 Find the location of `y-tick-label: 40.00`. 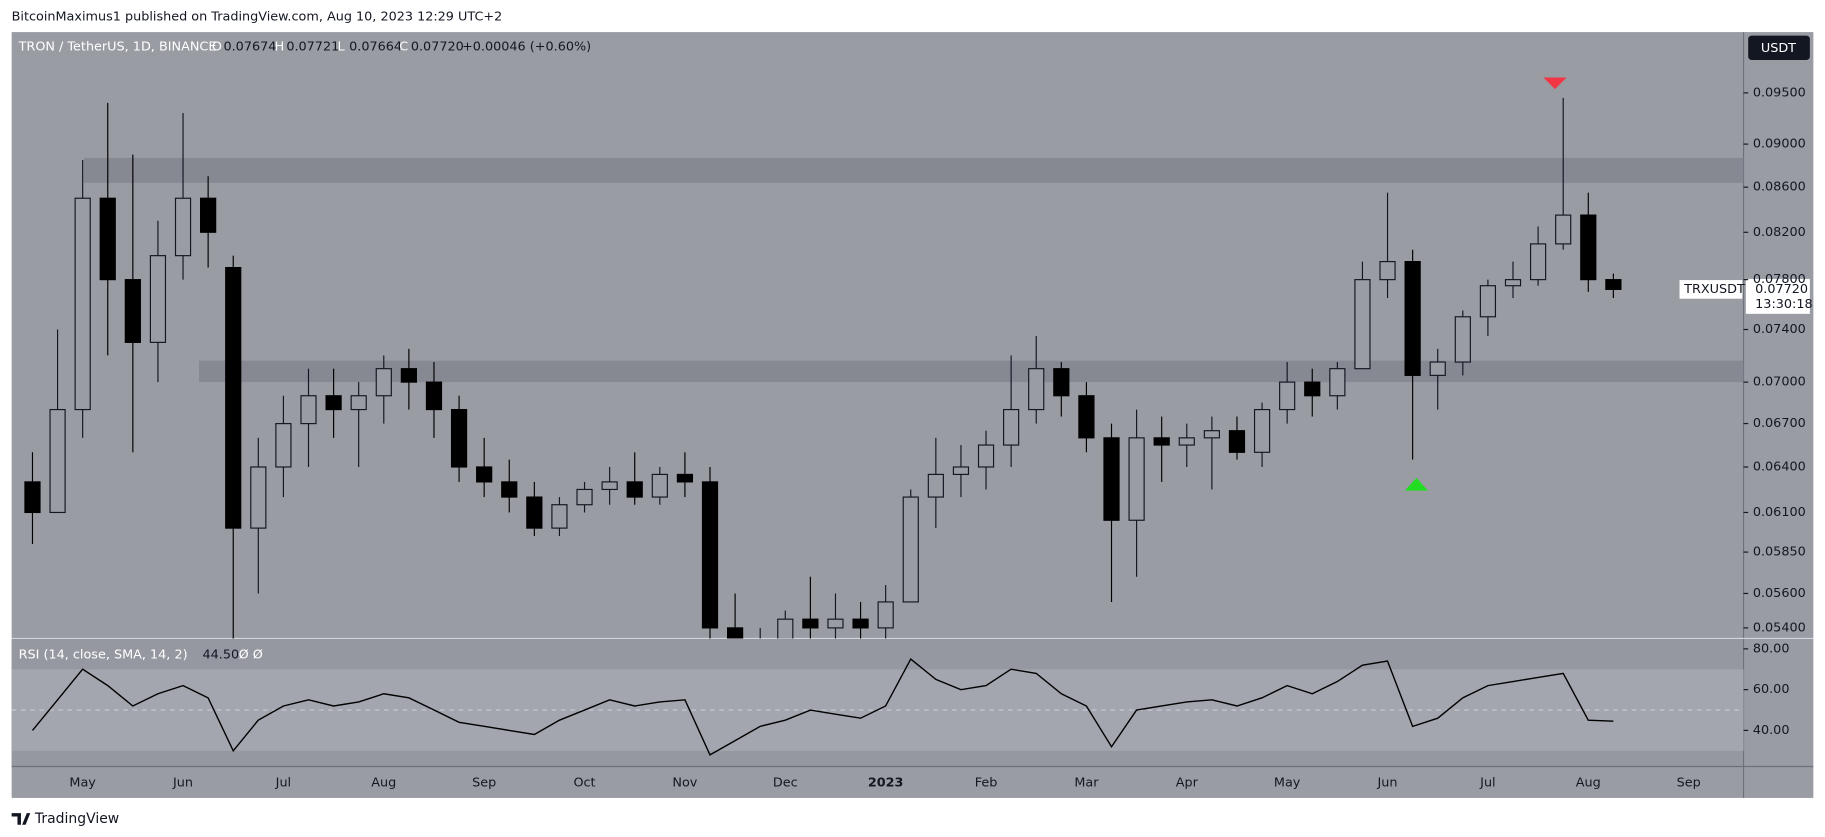

y-tick-label: 40.00 is located at coordinates (1771, 730).